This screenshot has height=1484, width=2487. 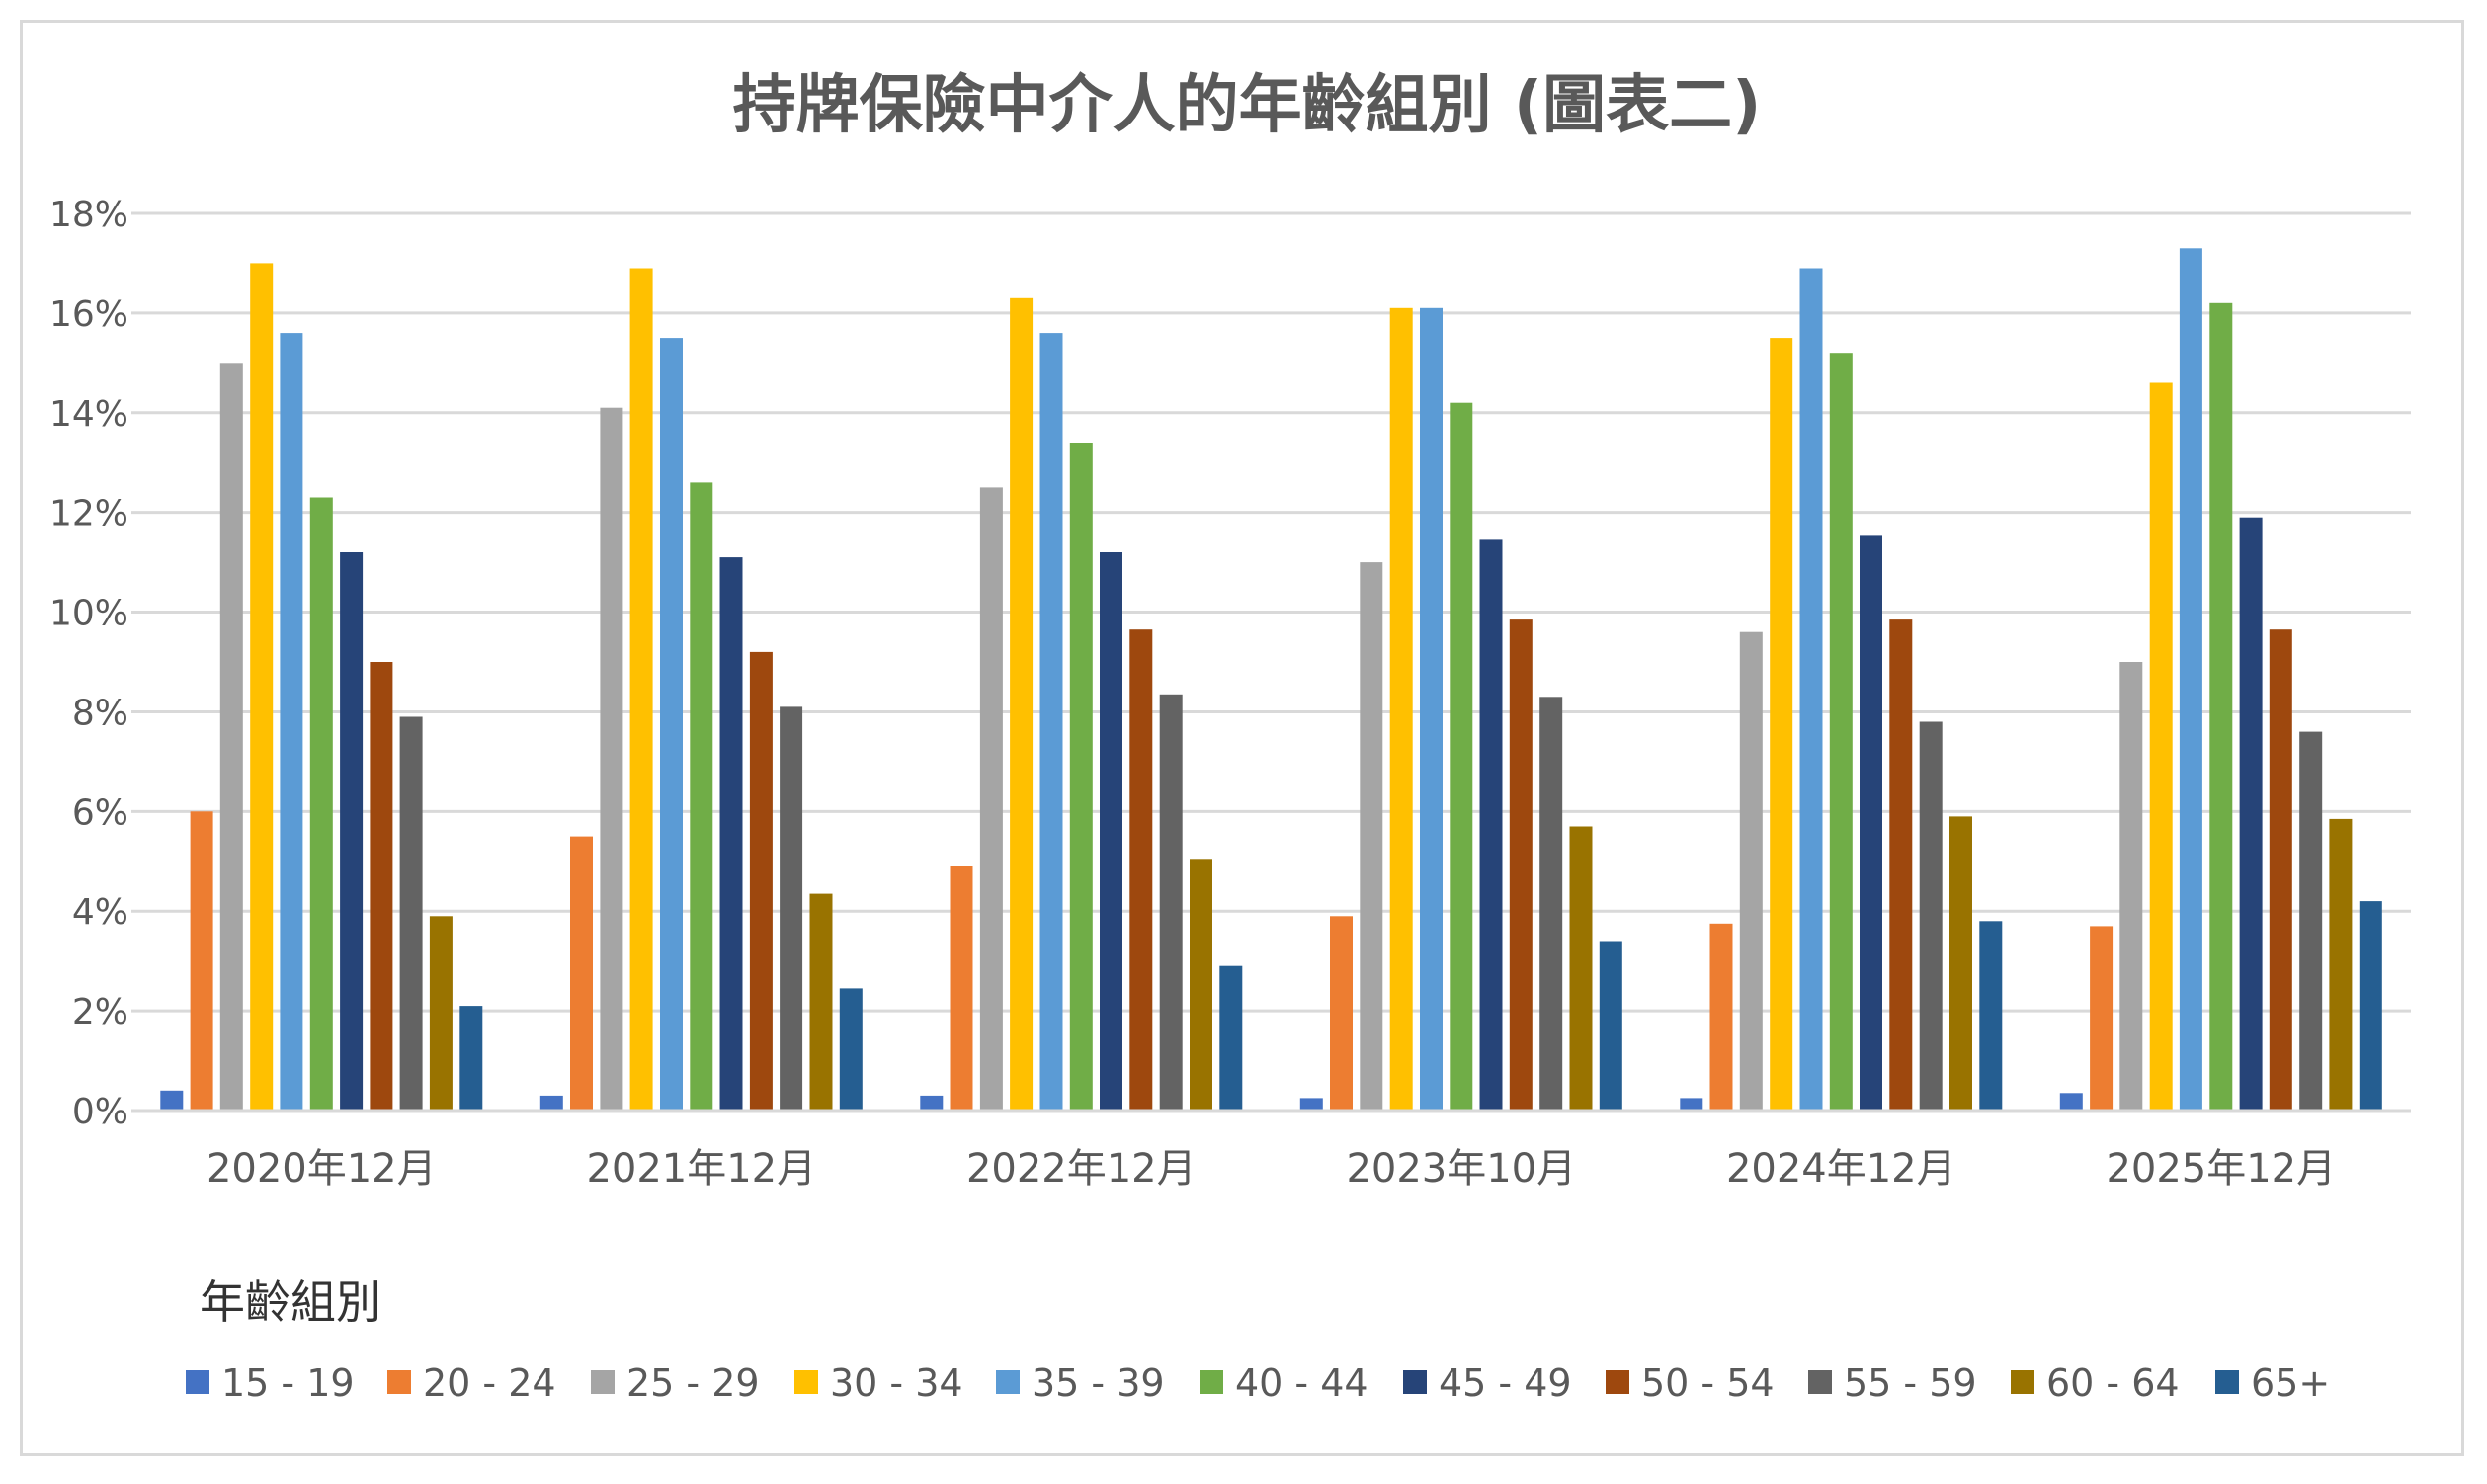 What do you see at coordinates (489, 1383) in the screenshot?
I see `legend-label: 20 - 24` at bounding box center [489, 1383].